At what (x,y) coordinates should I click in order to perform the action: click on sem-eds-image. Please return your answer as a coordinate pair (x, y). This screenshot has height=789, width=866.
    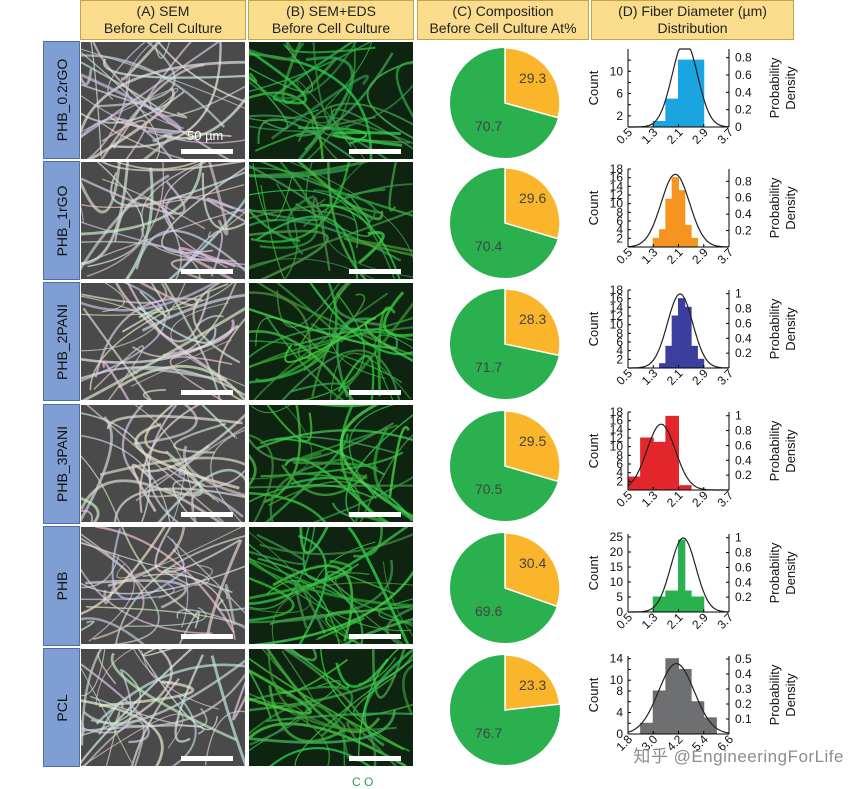
    Looking at the image, I should click on (331, 100).